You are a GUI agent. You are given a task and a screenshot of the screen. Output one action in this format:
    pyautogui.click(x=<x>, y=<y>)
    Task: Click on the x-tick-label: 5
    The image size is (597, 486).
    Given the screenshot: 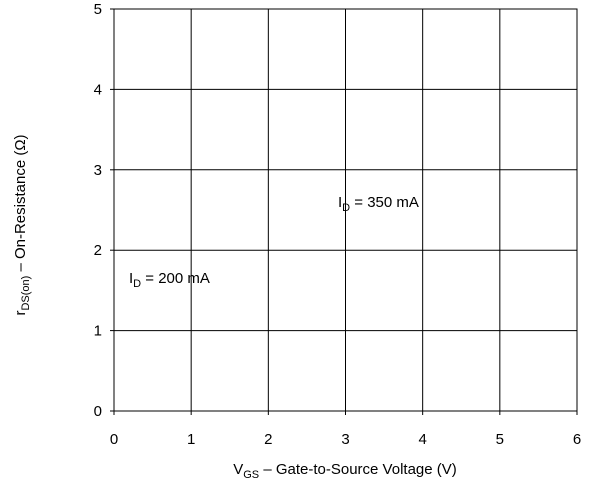 What is the action you would take?
    pyautogui.click(x=500, y=439)
    